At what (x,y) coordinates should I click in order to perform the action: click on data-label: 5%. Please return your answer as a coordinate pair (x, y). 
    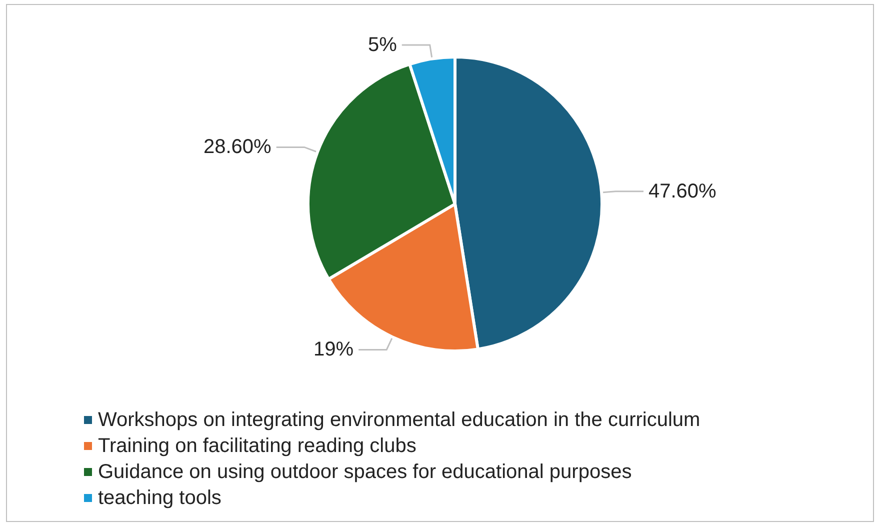
    Looking at the image, I should click on (383, 45).